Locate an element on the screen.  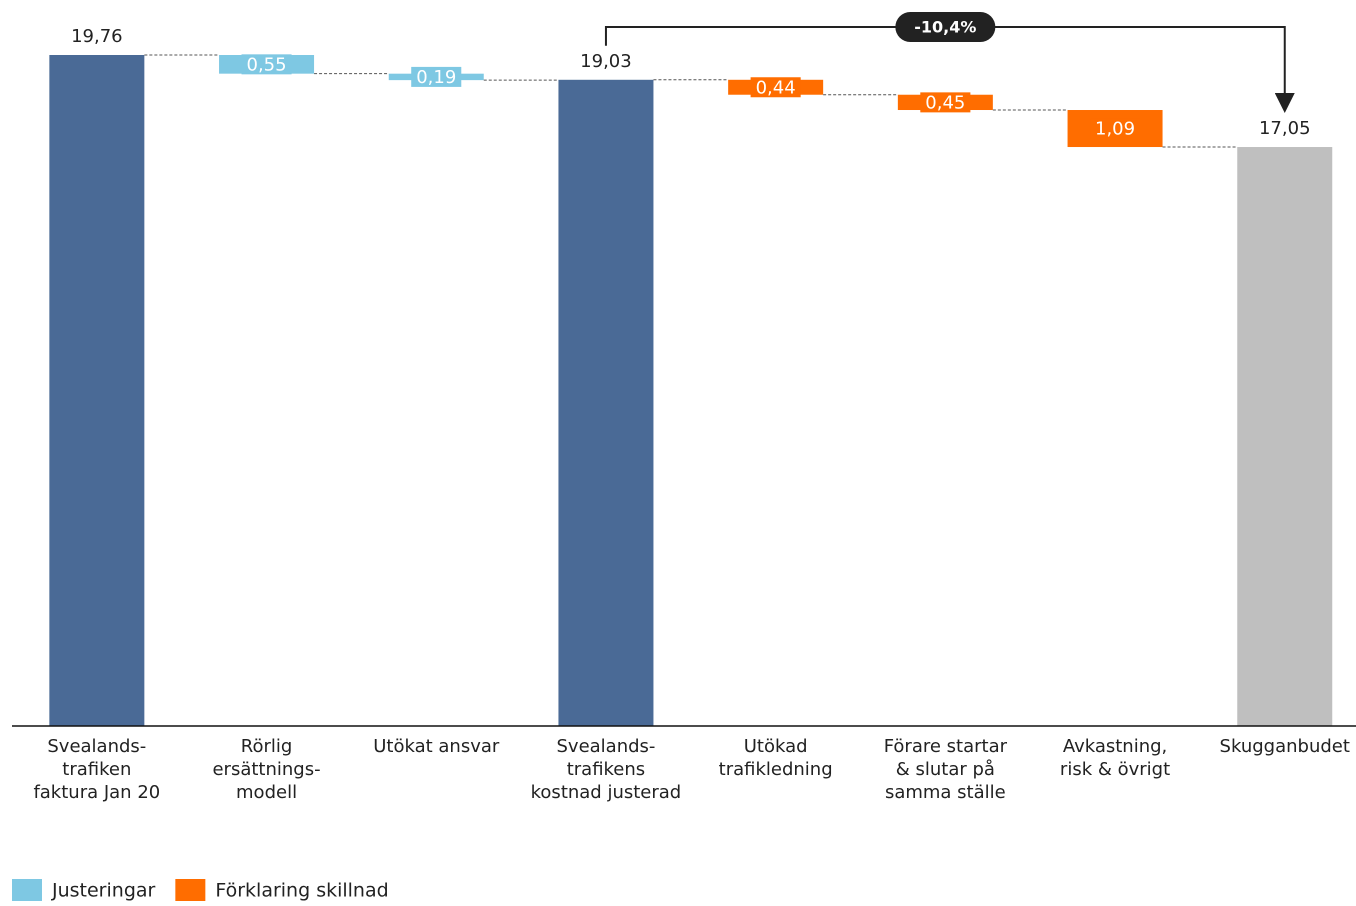
value-label: 1,09 is located at coordinates (1115, 129).